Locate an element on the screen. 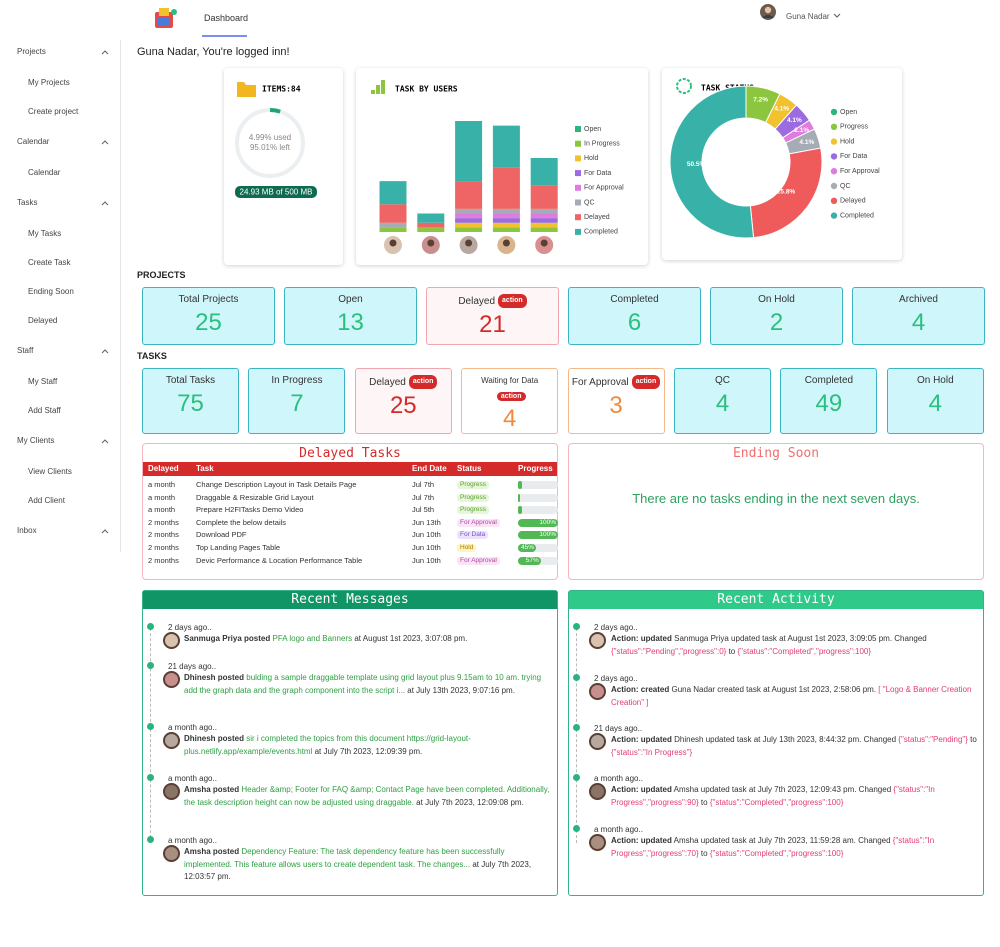  column-header: Progress is located at coordinates (535, 468).